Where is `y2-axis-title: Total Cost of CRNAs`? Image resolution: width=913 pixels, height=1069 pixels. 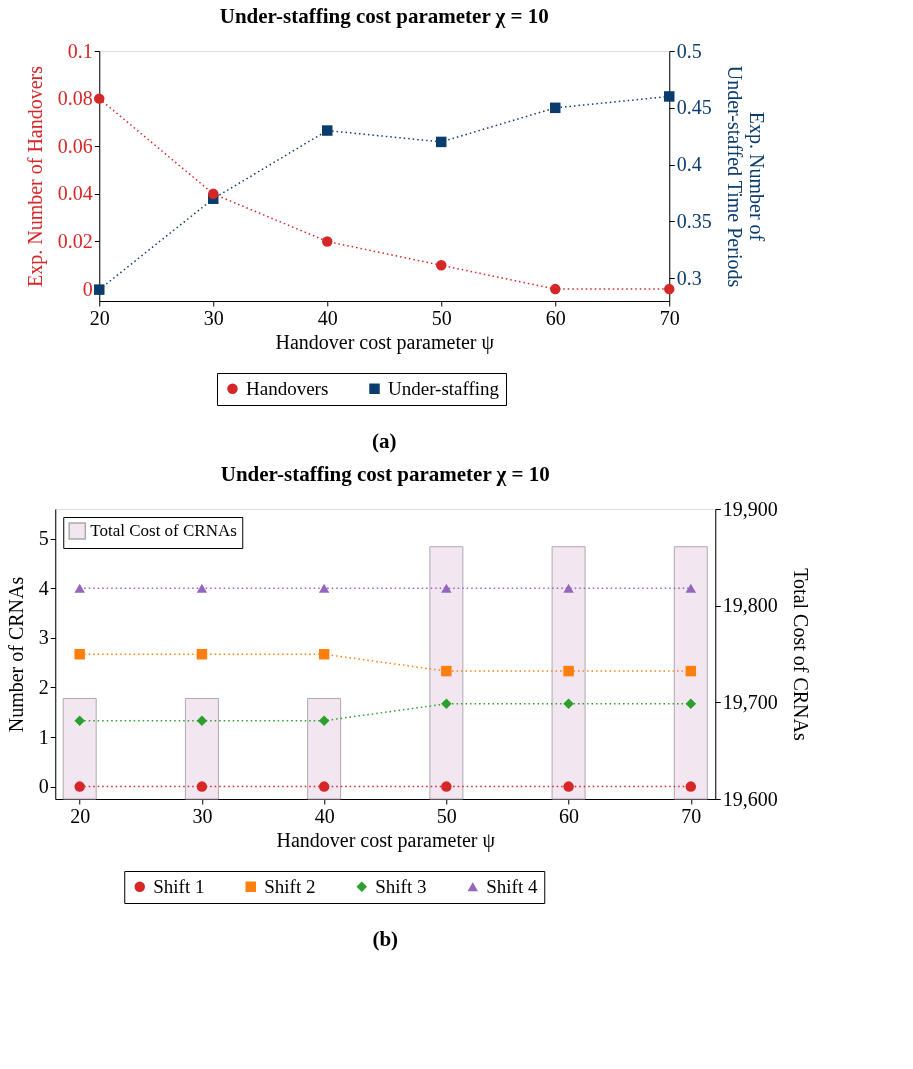
y2-axis-title: Total Cost of CRNAs is located at coordinates (800, 654).